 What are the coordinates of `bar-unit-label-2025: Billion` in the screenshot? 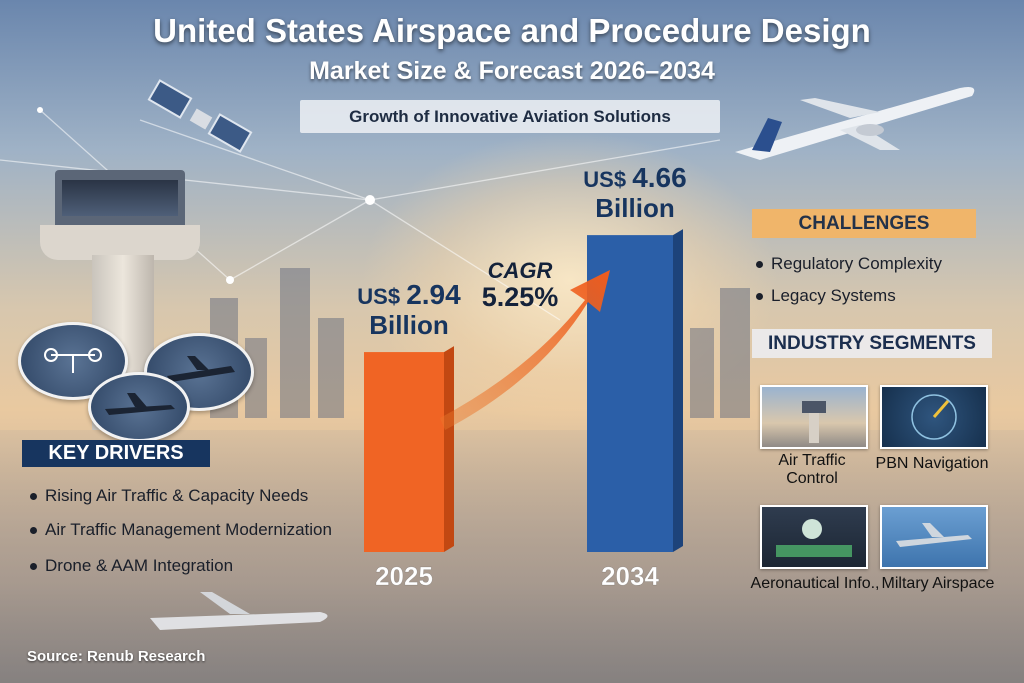 It's located at (408, 325).